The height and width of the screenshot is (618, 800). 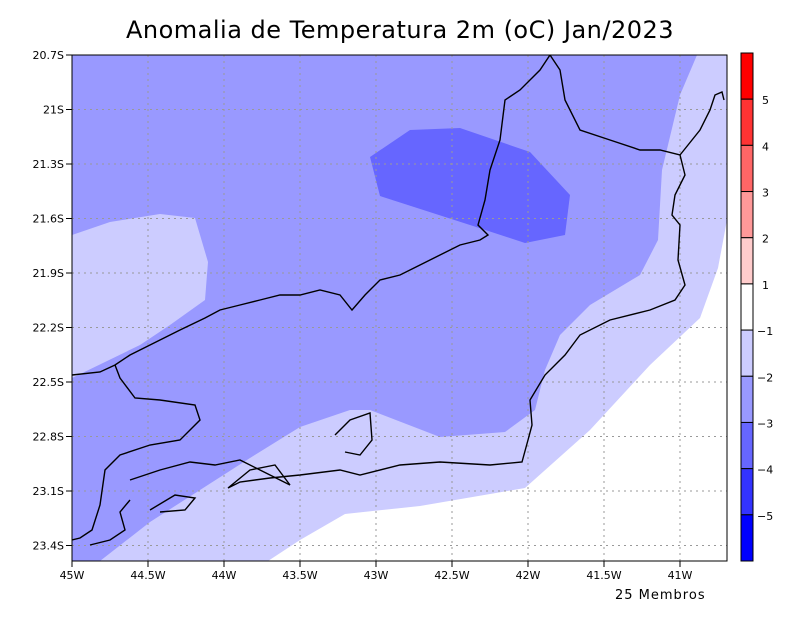 What do you see at coordinates (48, 164) in the screenshot?
I see `lat-label: 21.3S` at bounding box center [48, 164].